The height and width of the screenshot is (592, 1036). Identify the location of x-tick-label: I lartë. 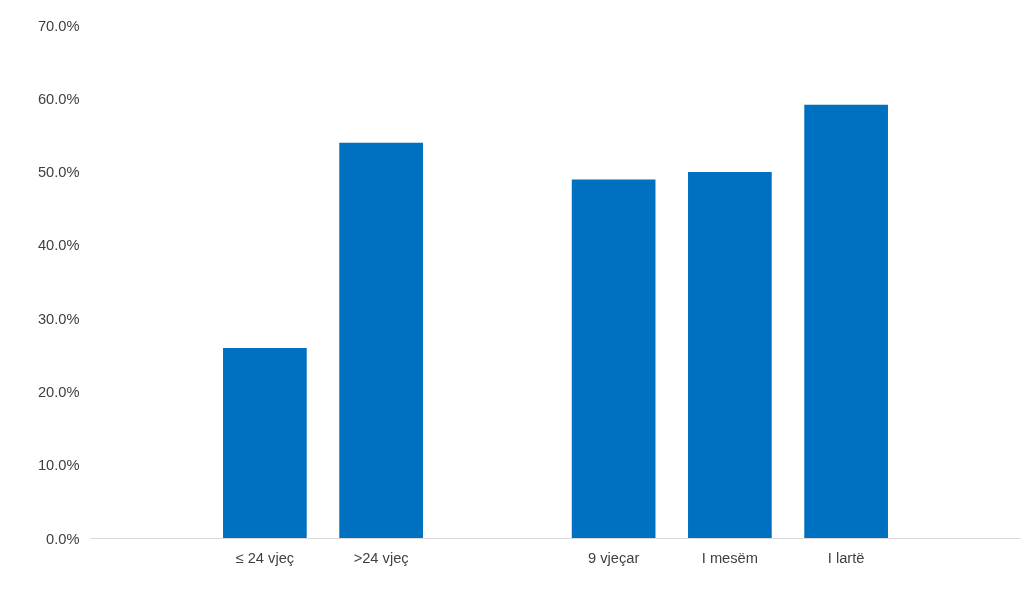
(846, 557).